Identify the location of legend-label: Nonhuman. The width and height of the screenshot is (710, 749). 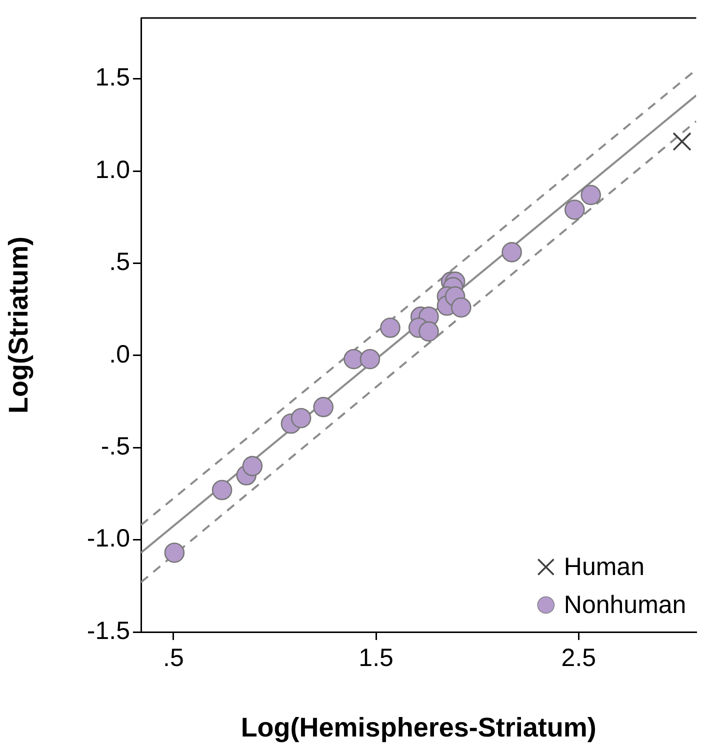
(625, 604).